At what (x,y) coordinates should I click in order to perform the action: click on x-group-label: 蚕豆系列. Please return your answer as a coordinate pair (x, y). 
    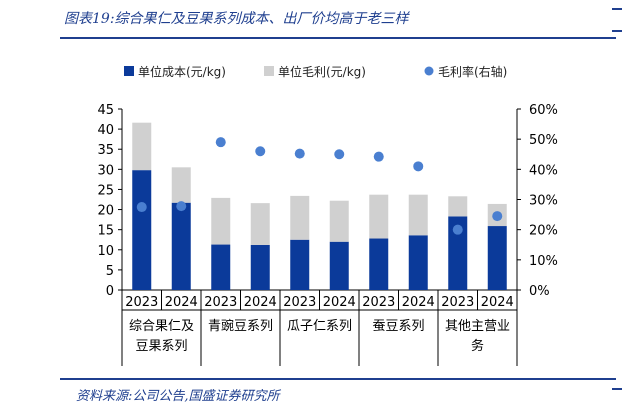
    Looking at the image, I should click on (398, 326).